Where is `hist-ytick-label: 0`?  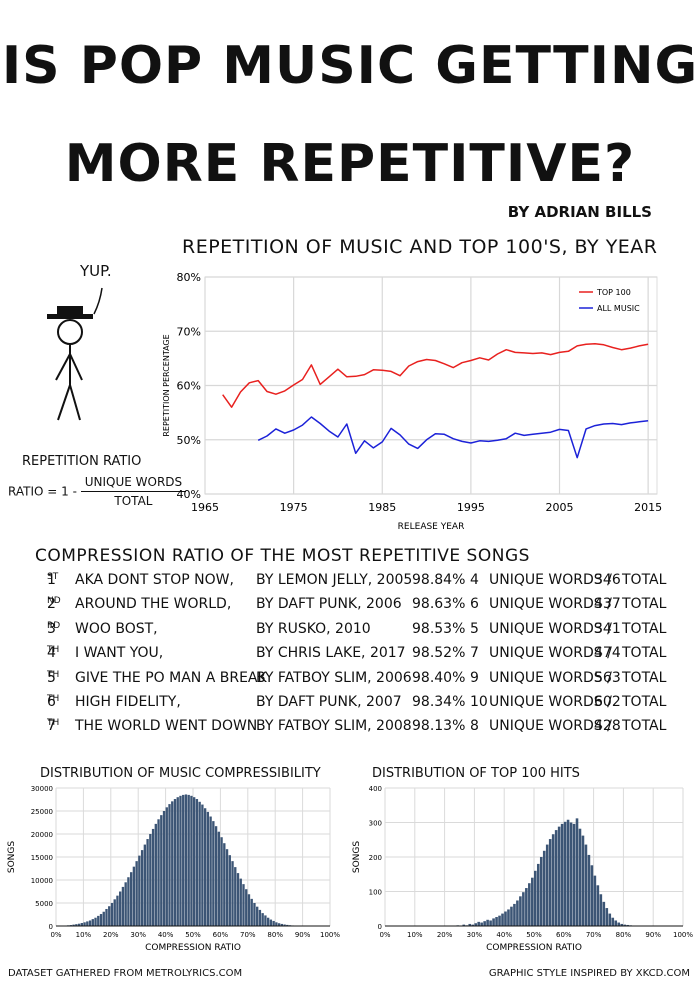 hist-ytick-label: 0 is located at coordinates (380, 927).